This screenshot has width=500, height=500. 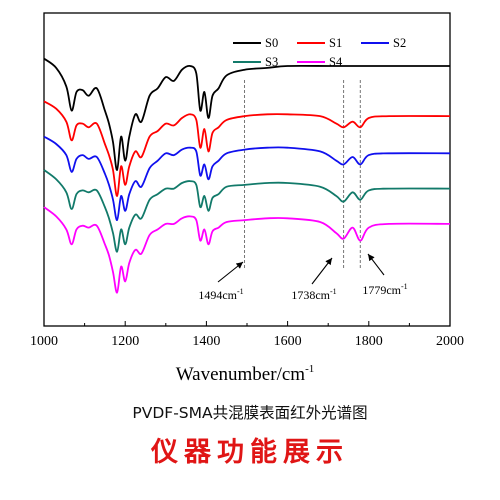 What do you see at coordinates (302, 174) in the screenshot?
I see `reference-lines` at bounding box center [302, 174].